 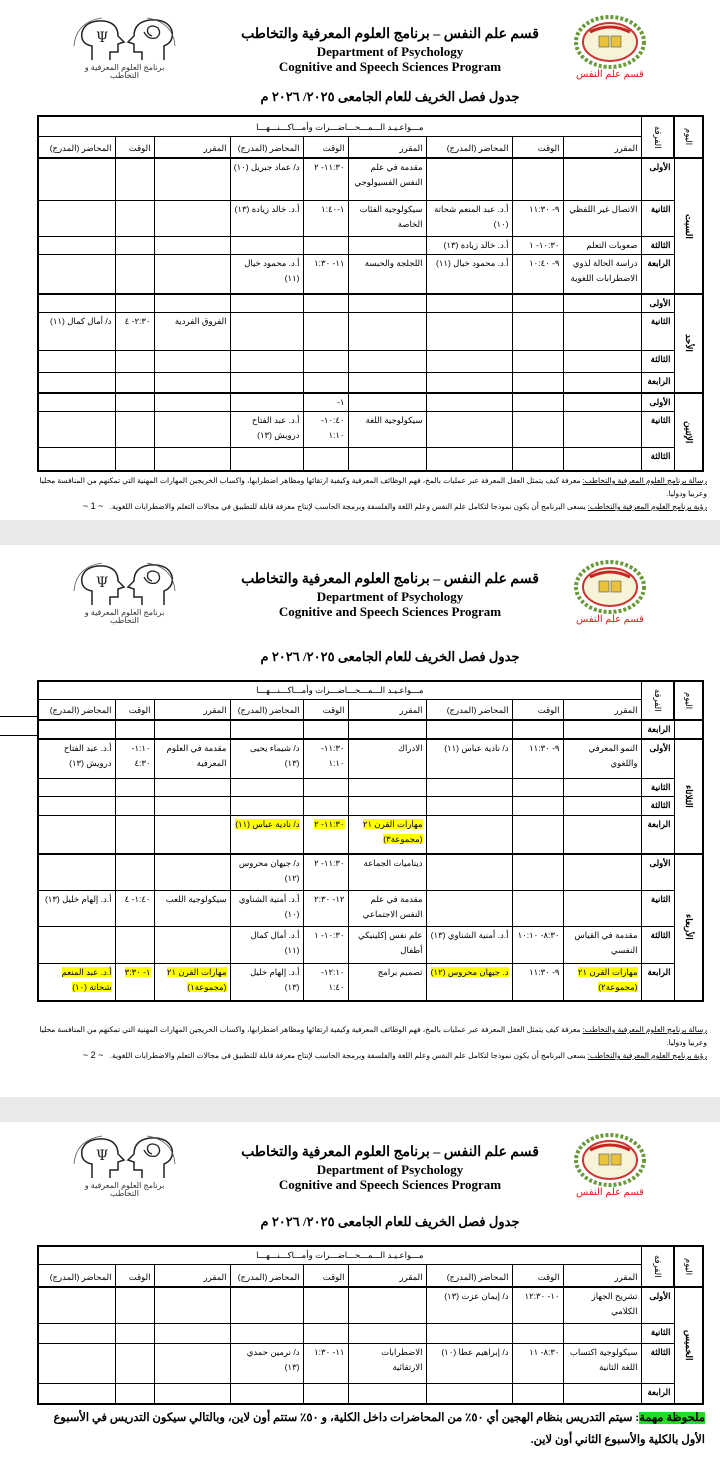 I want to click on time-cell: ١١:٣٠- ٢, so click(x=325, y=871).